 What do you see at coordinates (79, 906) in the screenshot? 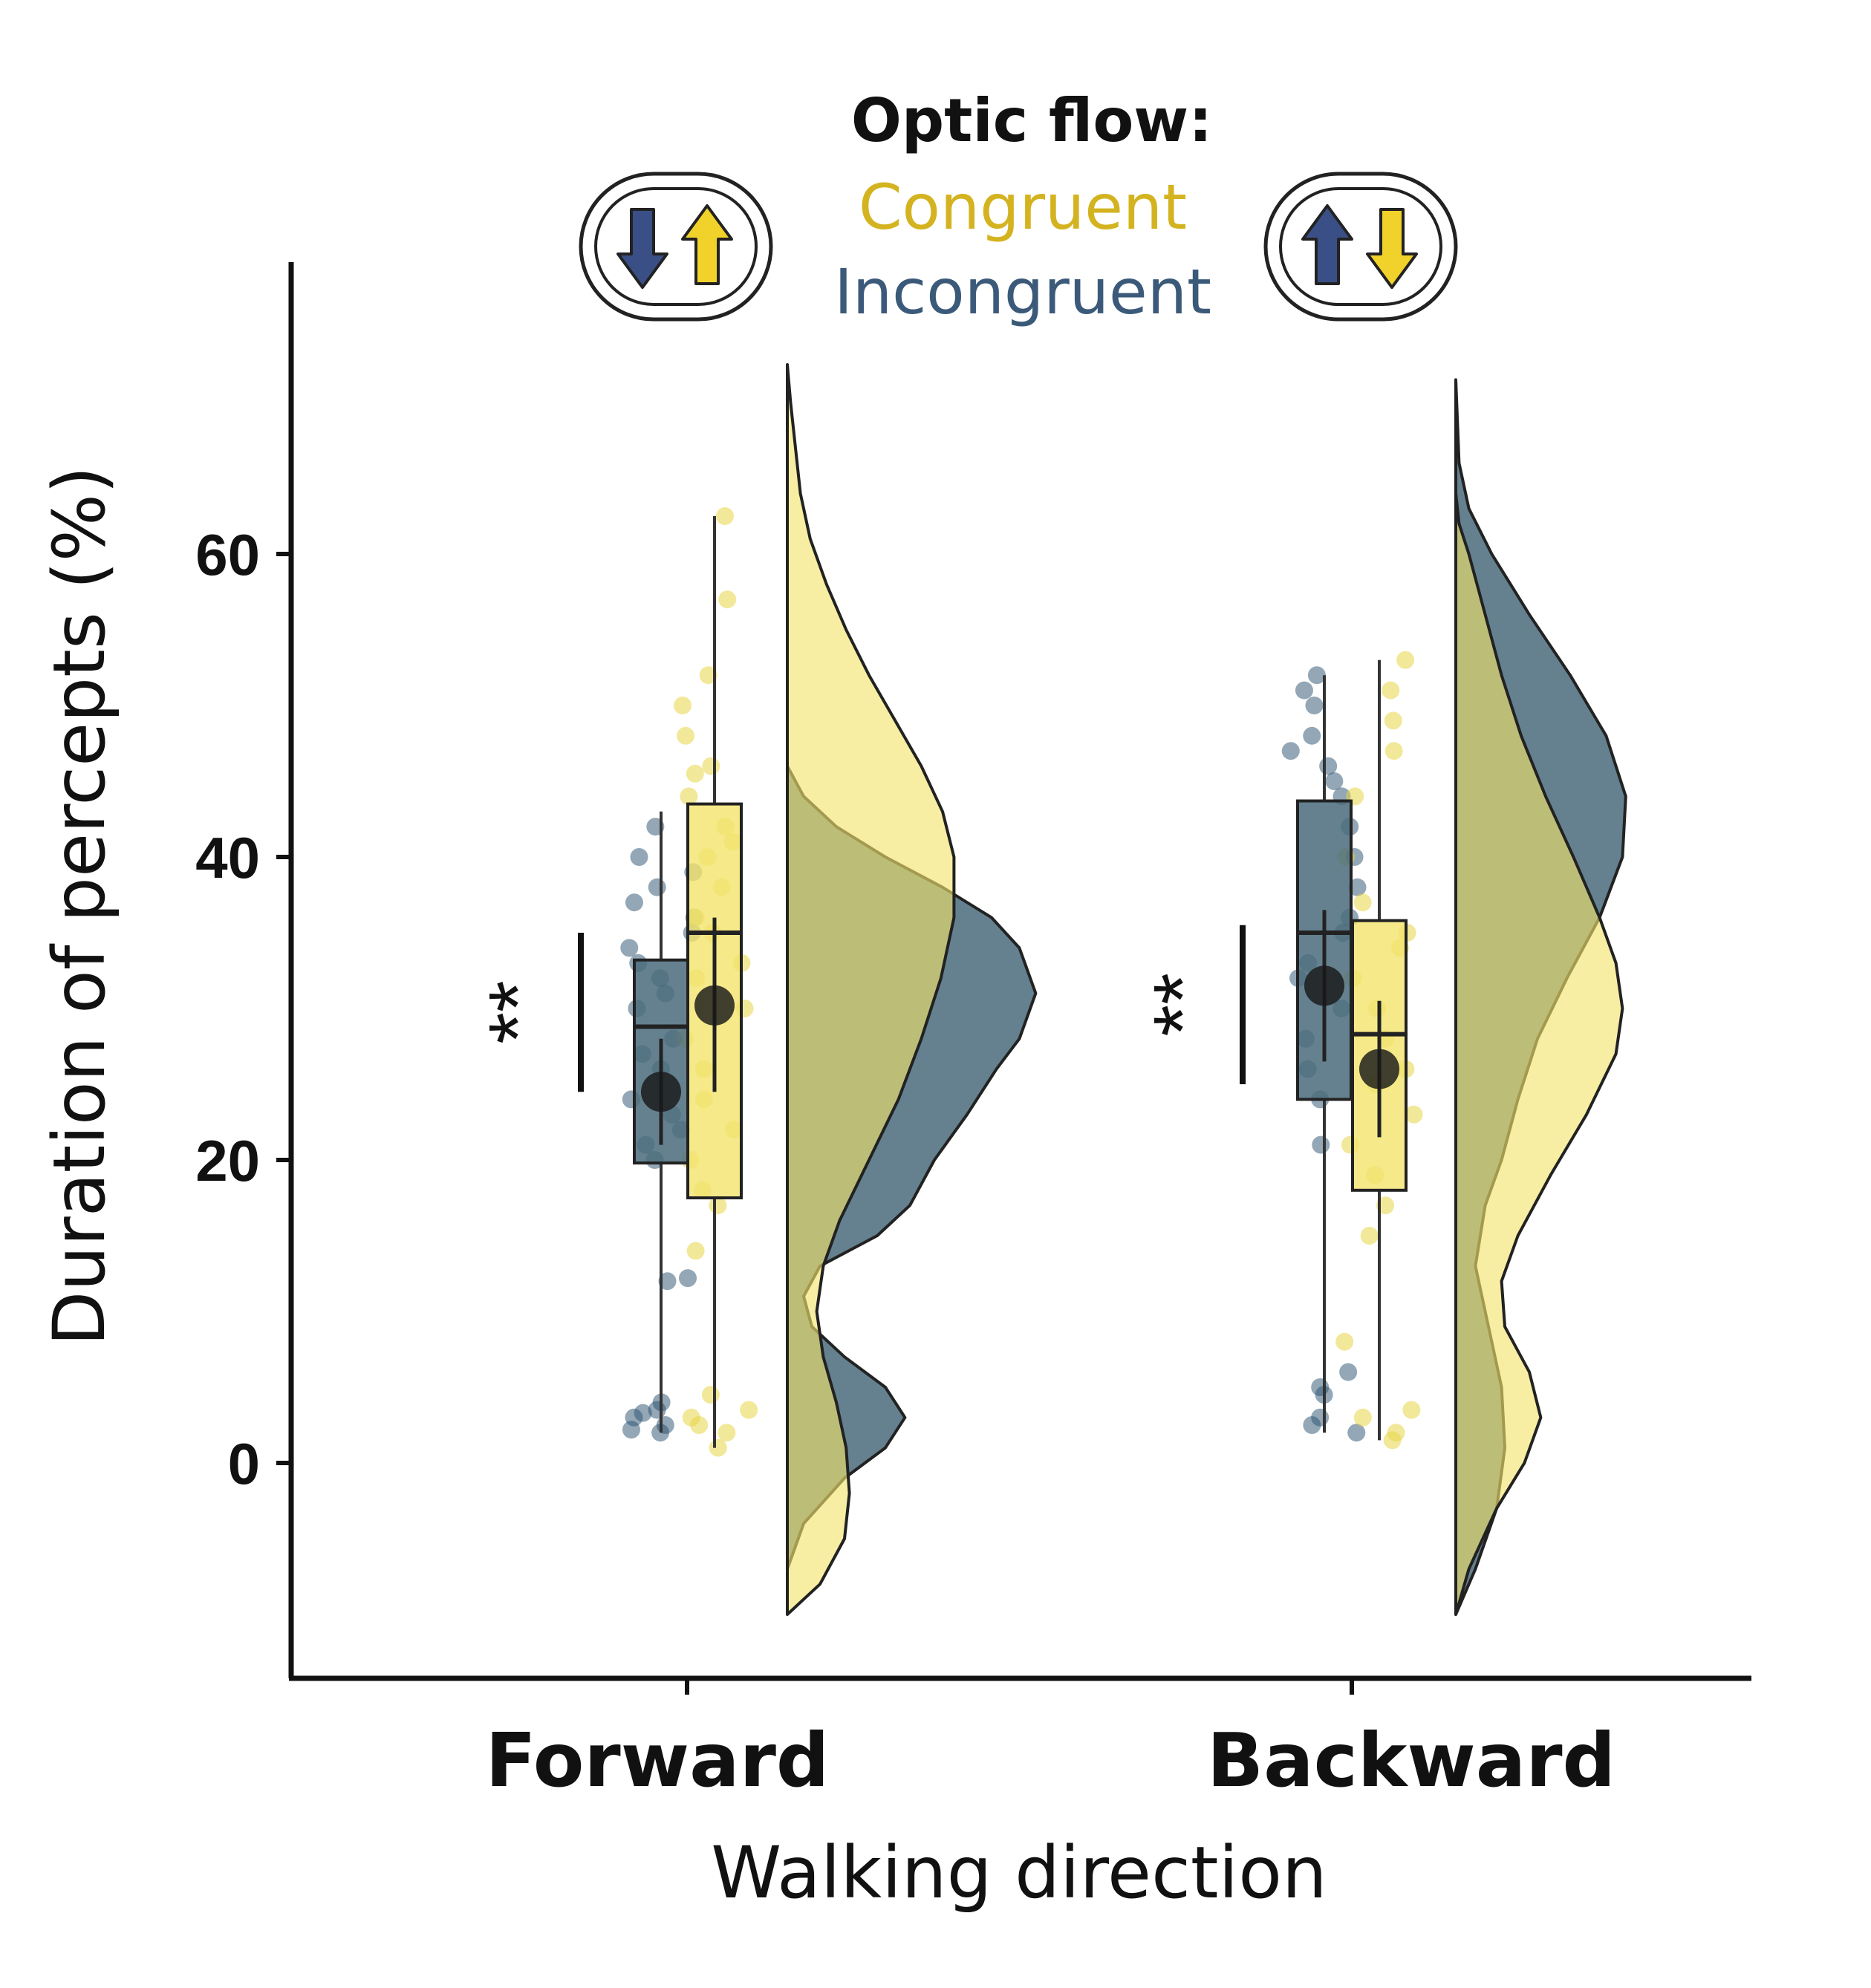
I see `y-axis-label: Duration of percepts (%)` at bounding box center [79, 906].